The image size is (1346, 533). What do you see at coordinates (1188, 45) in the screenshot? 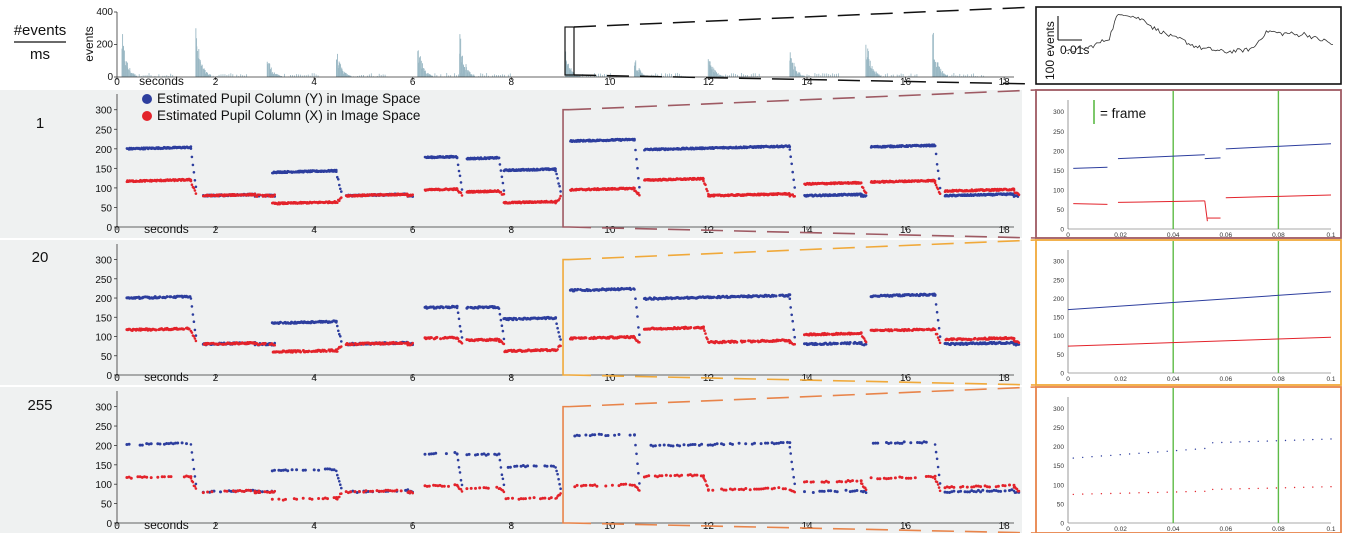
I see `events-zoom-panel: 100 events 0.01s` at bounding box center [1188, 45].